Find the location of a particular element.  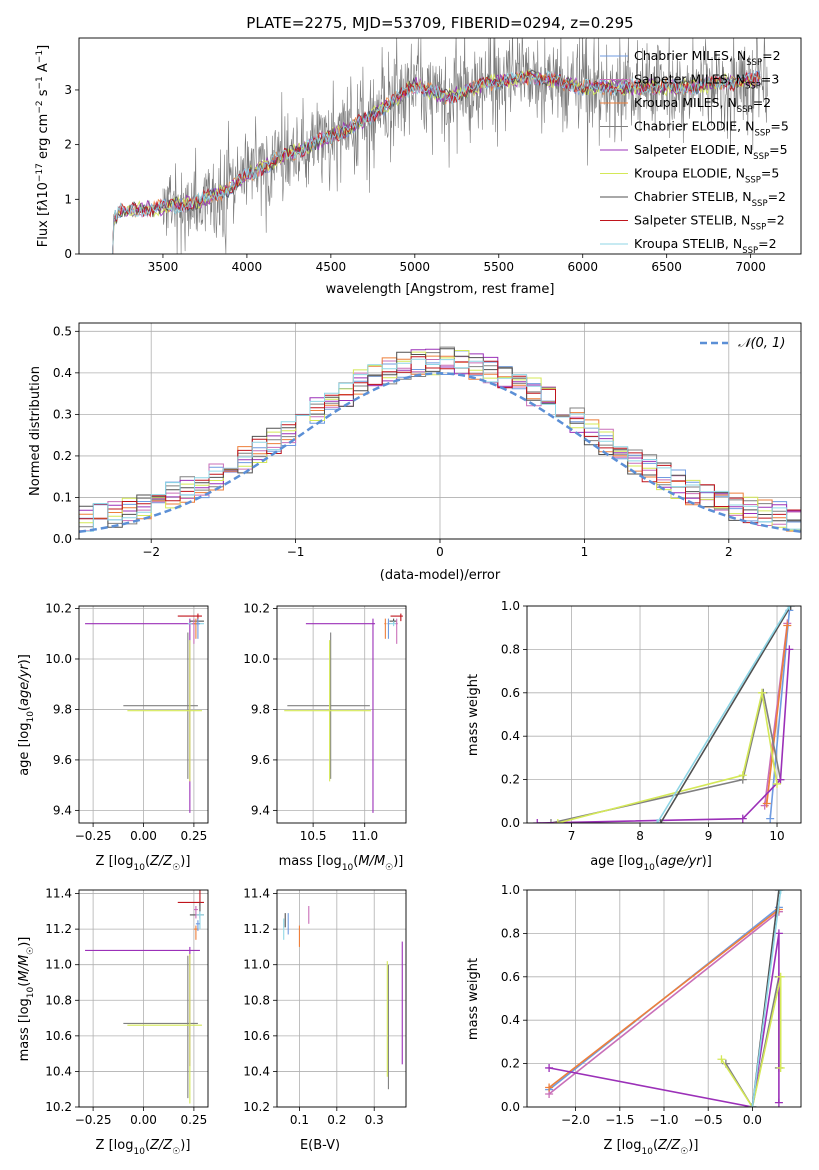

y-tick-label: 0.6 is located at coordinates (510, 977).